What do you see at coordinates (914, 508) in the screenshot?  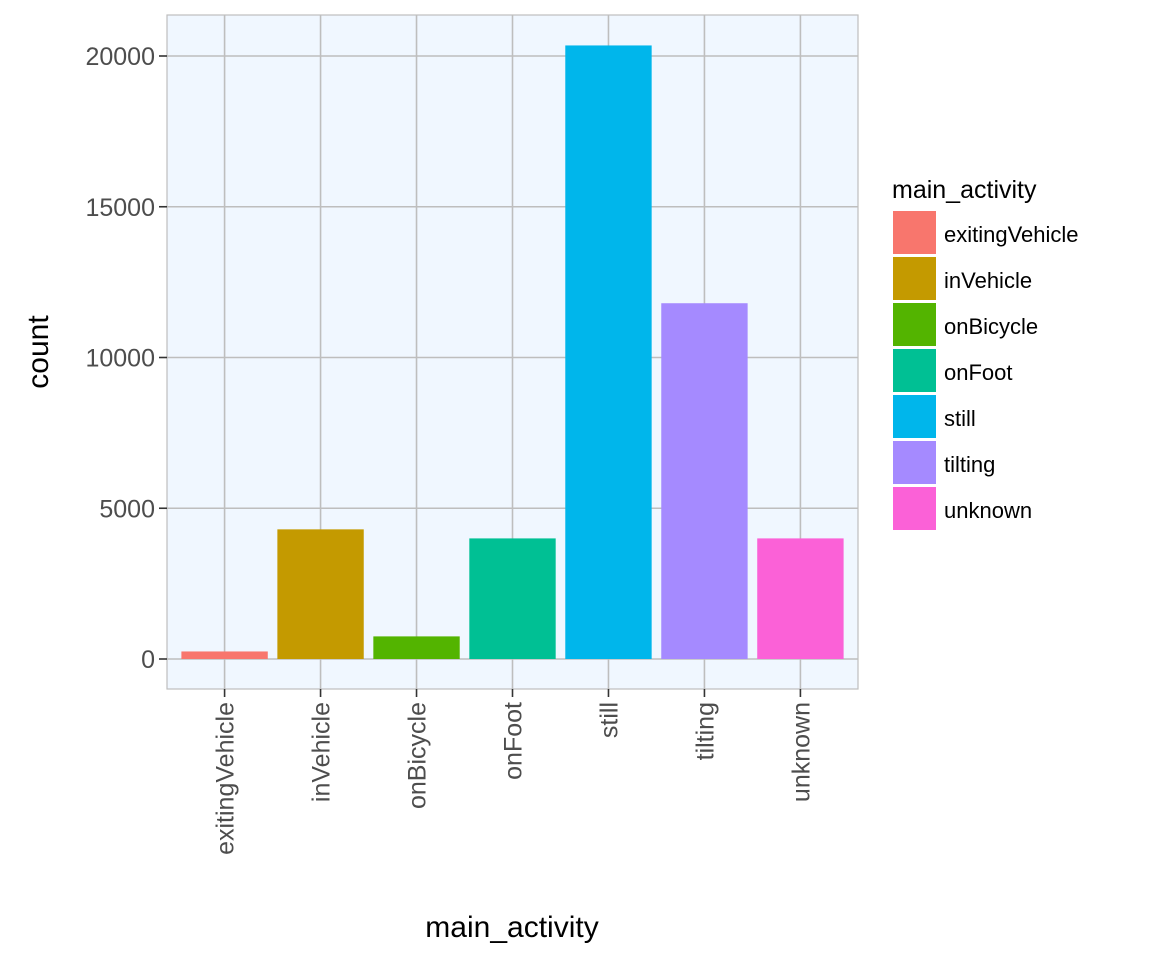 I see `legend-key-unknown` at bounding box center [914, 508].